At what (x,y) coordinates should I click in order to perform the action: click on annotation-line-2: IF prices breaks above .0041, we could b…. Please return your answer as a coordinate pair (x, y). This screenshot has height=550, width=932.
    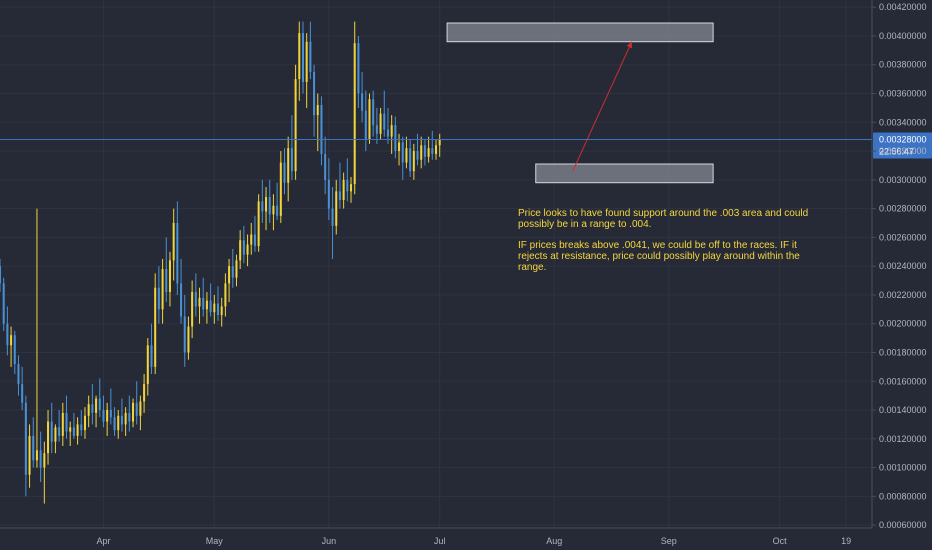
    Looking at the image, I should click on (659, 256).